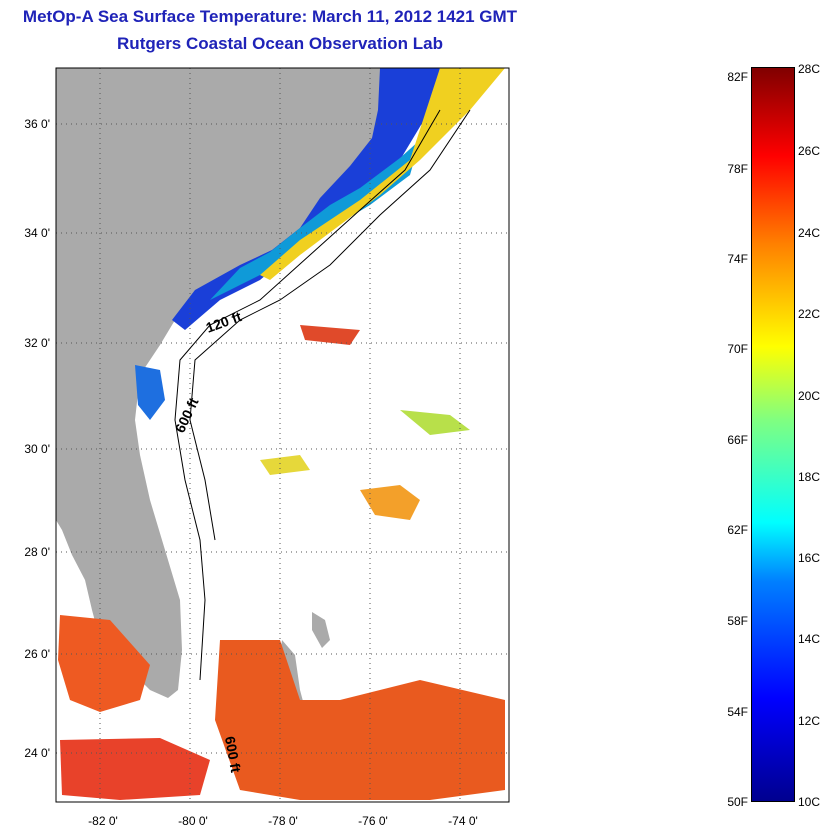  I want to click on lon-label: -78 0', so click(283, 821).